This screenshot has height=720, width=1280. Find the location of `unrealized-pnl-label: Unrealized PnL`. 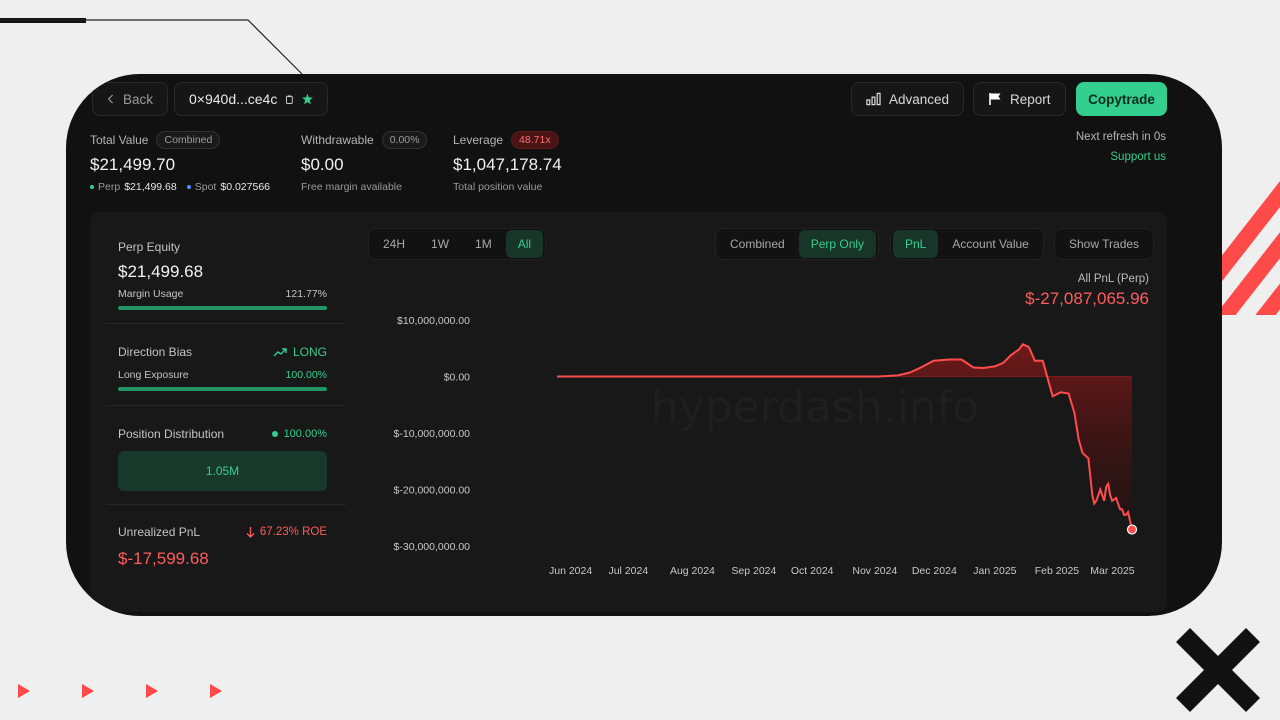

unrealized-pnl-label: Unrealized PnL is located at coordinates (159, 532).